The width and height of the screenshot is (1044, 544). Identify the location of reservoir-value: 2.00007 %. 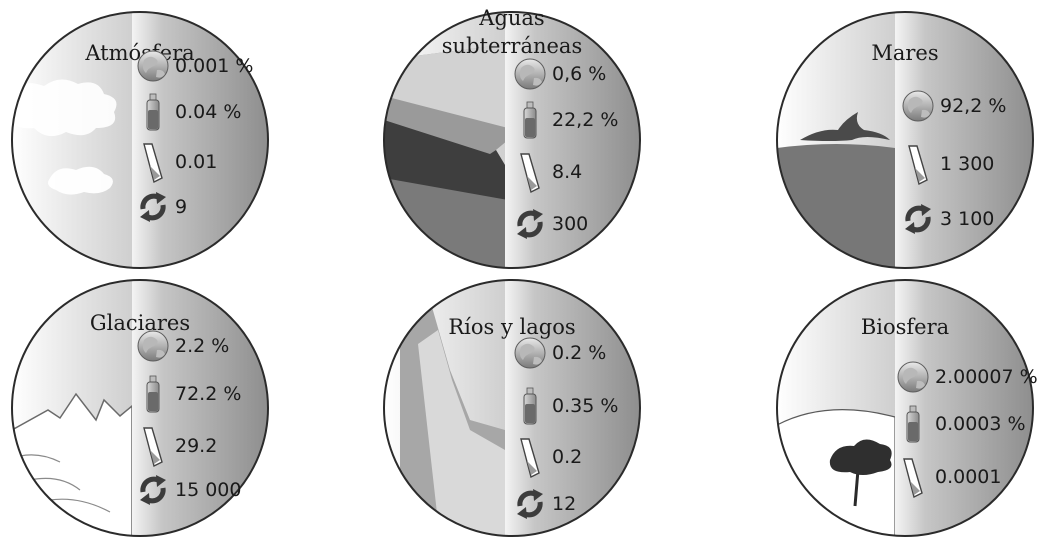
(986, 377).